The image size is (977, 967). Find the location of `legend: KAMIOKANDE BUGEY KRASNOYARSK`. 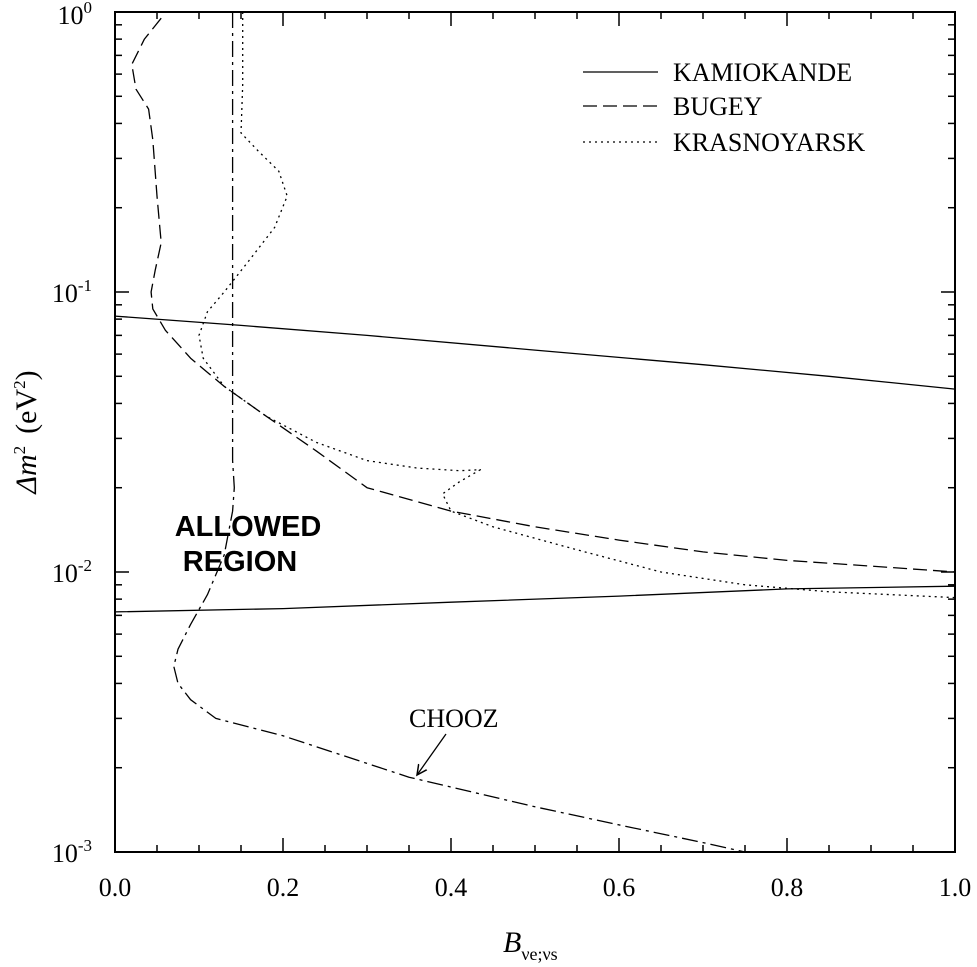

legend: KAMIOKANDE BUGEY KRASNOYARSK is located at coordinates (724, 107).